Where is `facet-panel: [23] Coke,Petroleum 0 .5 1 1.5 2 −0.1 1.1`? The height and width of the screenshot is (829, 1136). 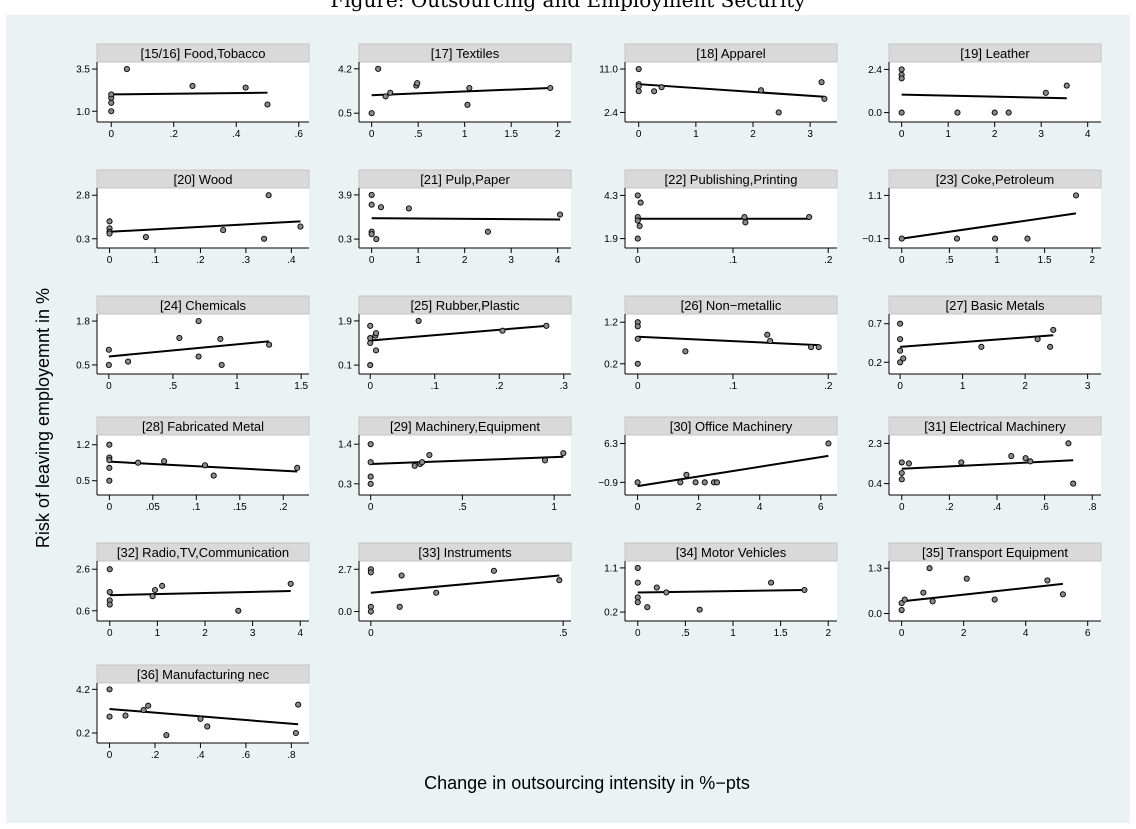 facet-panel: [23] Coke,Petroleum 0 .5 1 1.5 2 −0.1 1.1 is located at coordinates (982, 217).